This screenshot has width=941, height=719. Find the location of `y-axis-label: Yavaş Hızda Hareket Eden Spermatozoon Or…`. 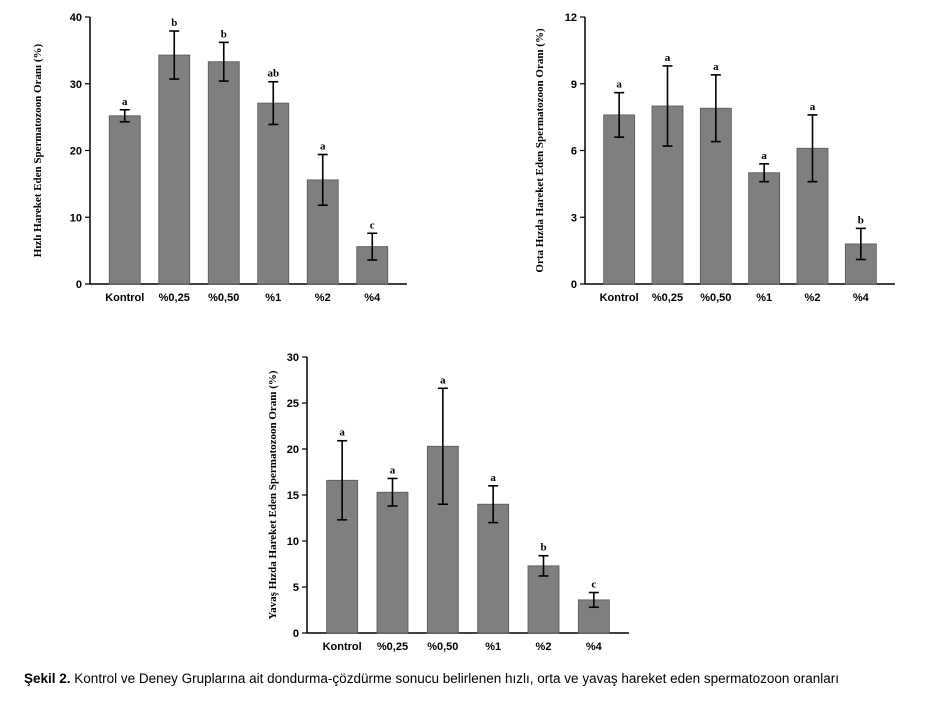

y-axis-label: Yavaş Hızda Hareket Eden Spermatozoon Or… is located at coordinates (273, 494).